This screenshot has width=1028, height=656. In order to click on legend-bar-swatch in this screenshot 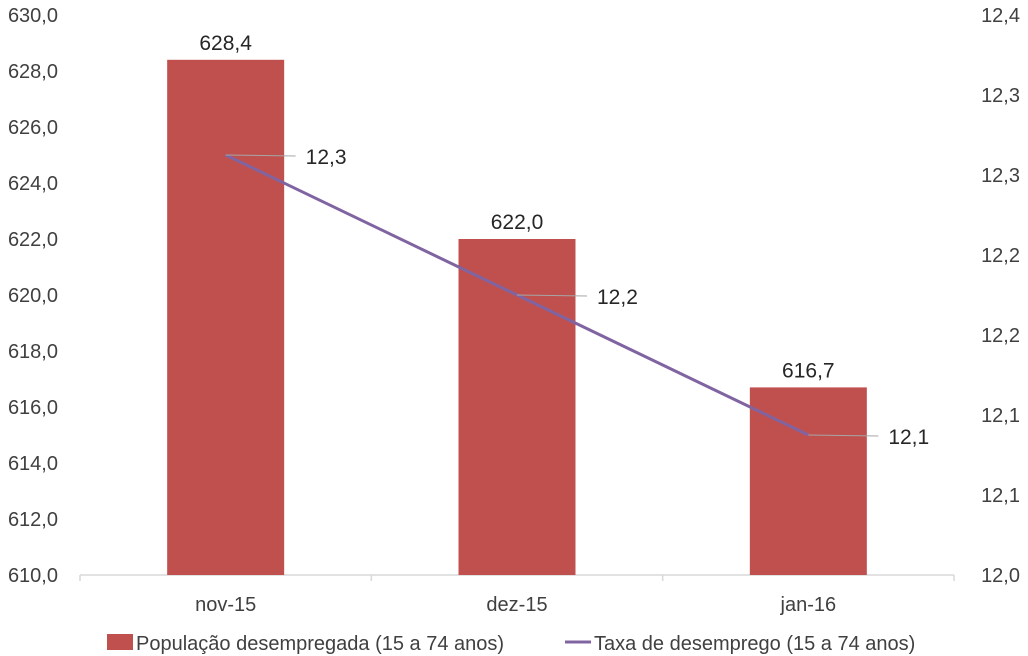, I will do `click(120, 642)`.